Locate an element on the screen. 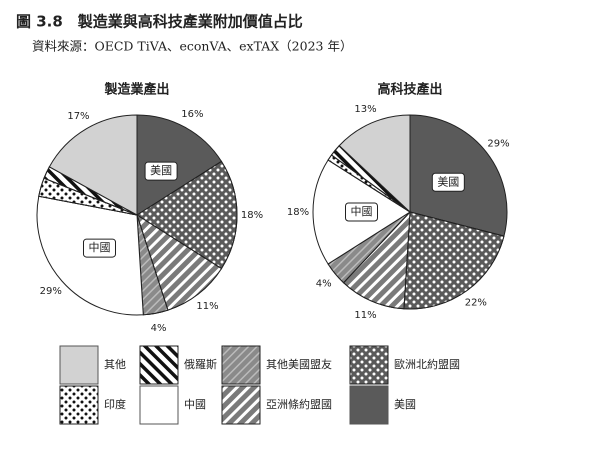  chart-title: 圖 3.8 製造業與高科技產業附加價值占比 is located at coordinates (159, 22).